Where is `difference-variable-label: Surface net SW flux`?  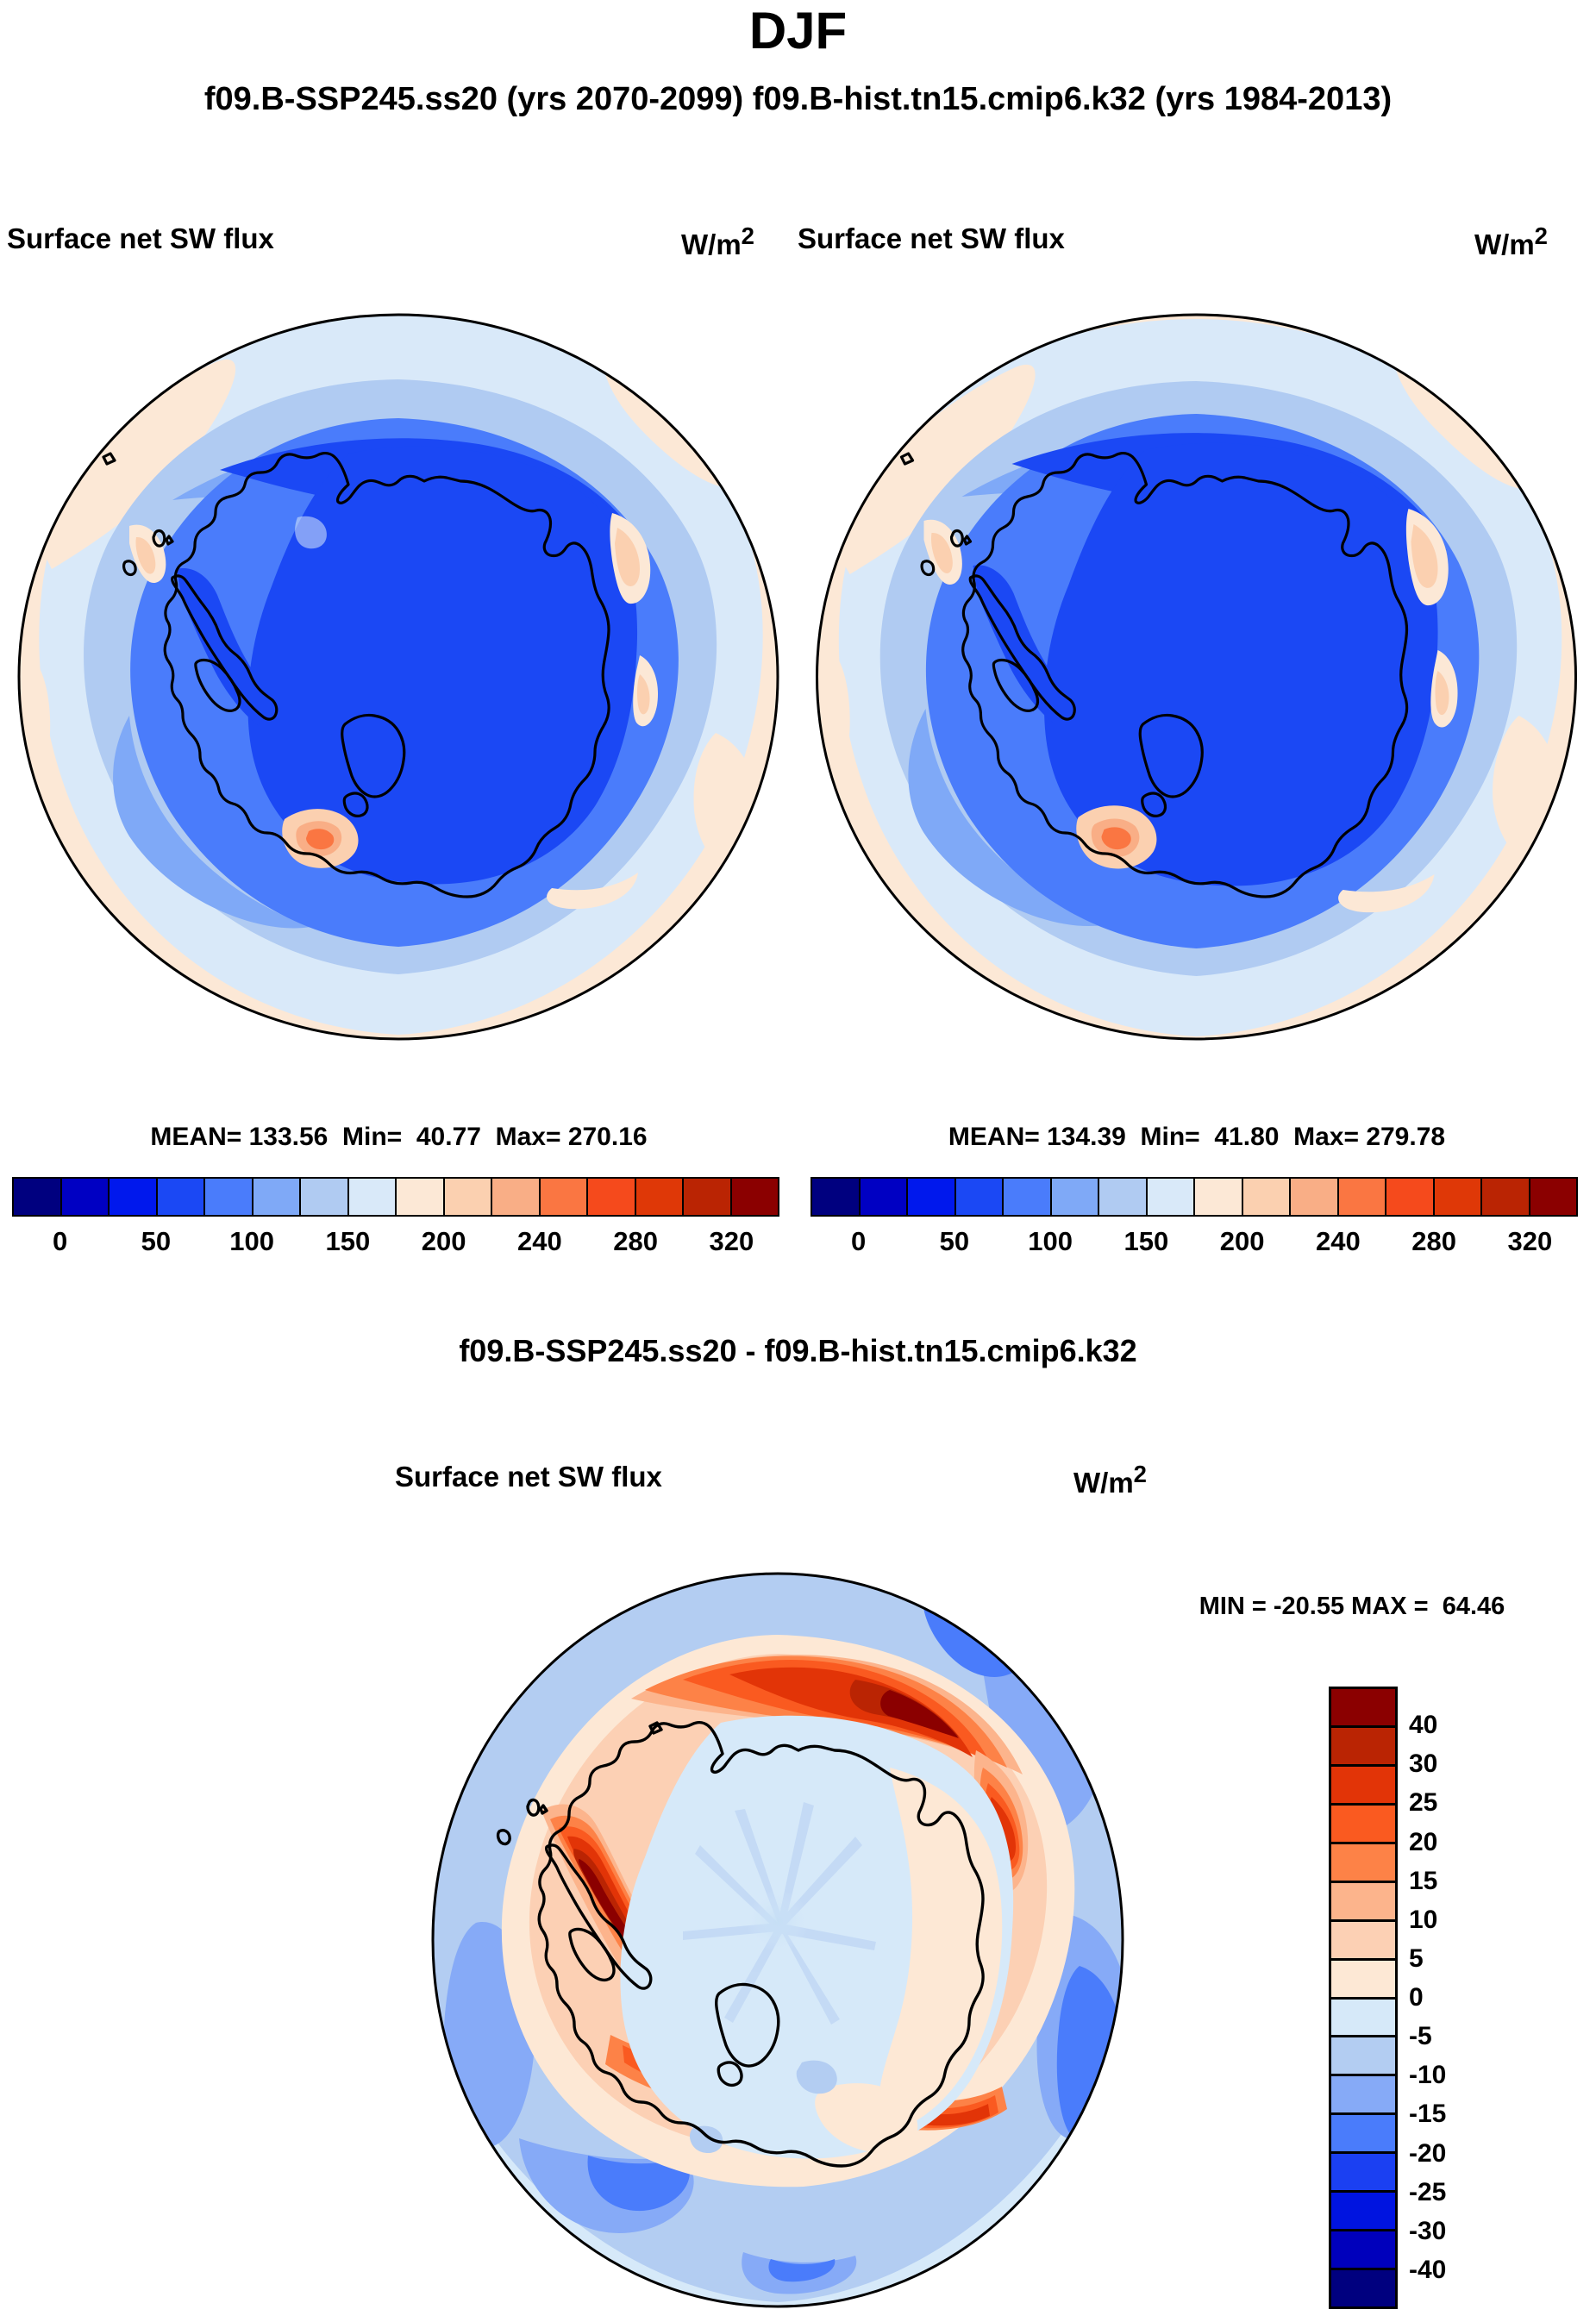
difference-variable-label: Surface net SW flux is located at coordinates (528, 1477).